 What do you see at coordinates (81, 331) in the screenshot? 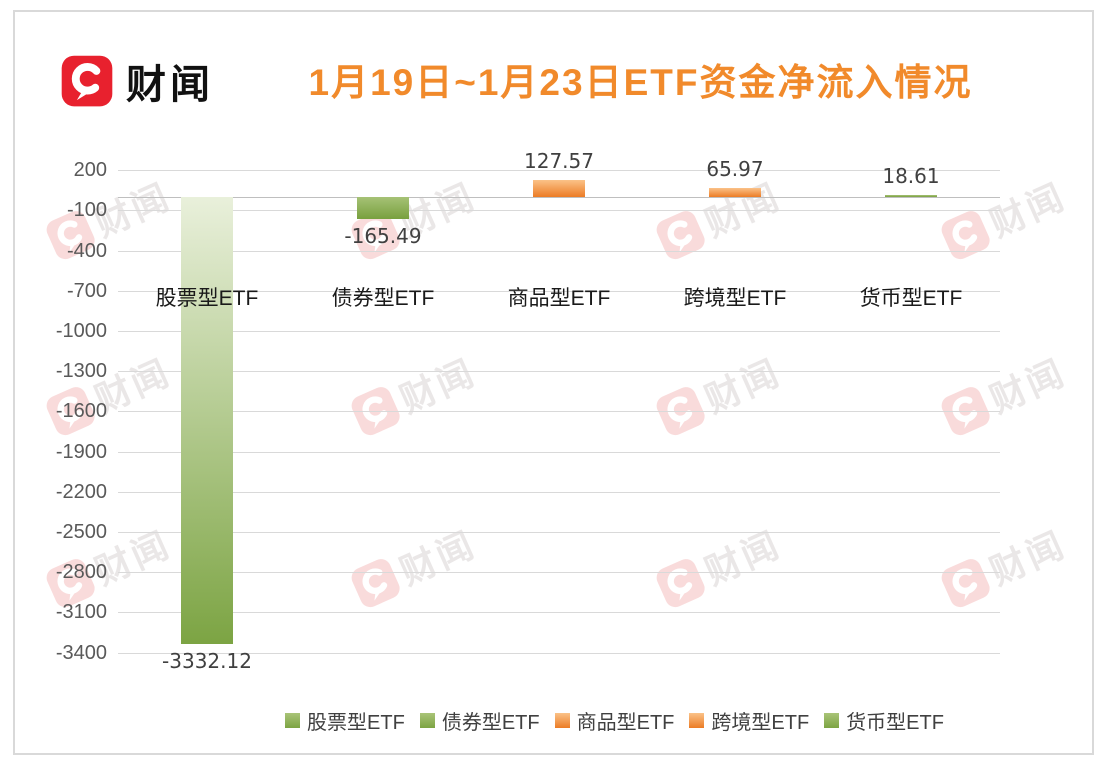
I see `y-tick-label: -1000` at bounding box center [81, 331].